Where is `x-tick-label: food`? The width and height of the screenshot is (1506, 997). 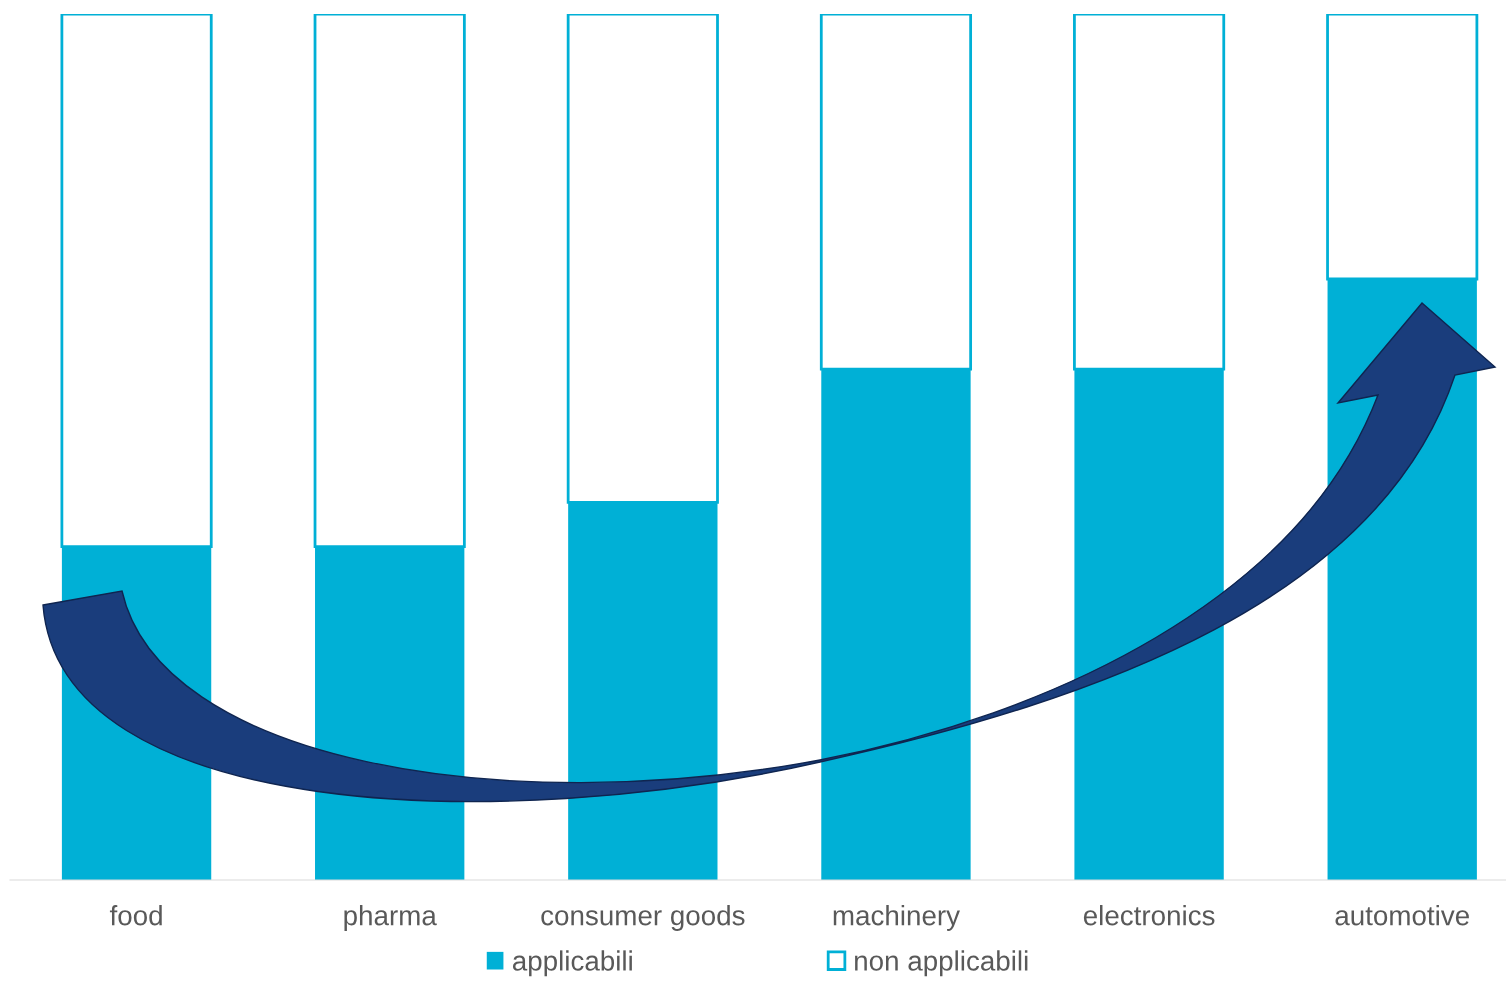 x-tick-label: food is located at coordinates (135, 915).